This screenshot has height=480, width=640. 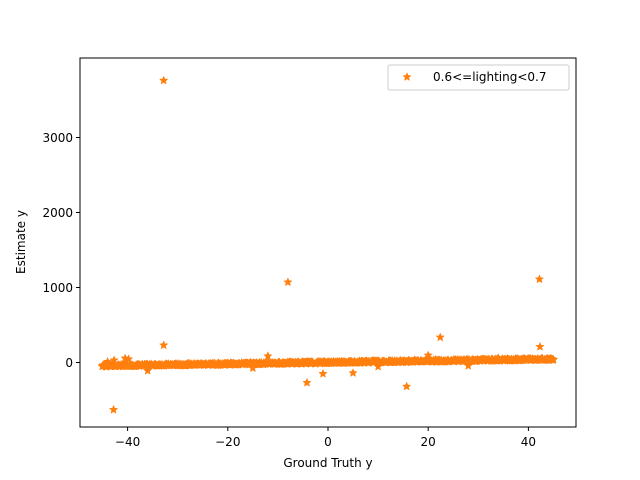 I want to click on legend-label: 0.6<=lighting<0.7, so click(x=489, y=77).